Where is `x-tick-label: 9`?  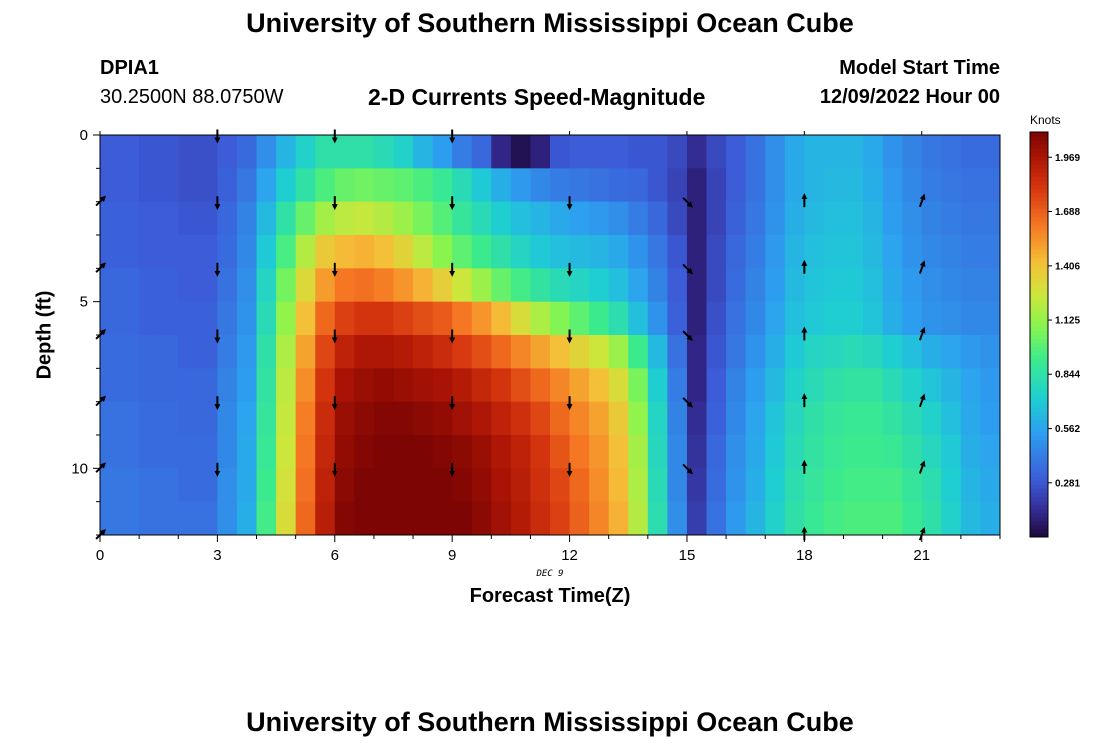 x-tick-label: 9 is located at coordinates (452, 555).